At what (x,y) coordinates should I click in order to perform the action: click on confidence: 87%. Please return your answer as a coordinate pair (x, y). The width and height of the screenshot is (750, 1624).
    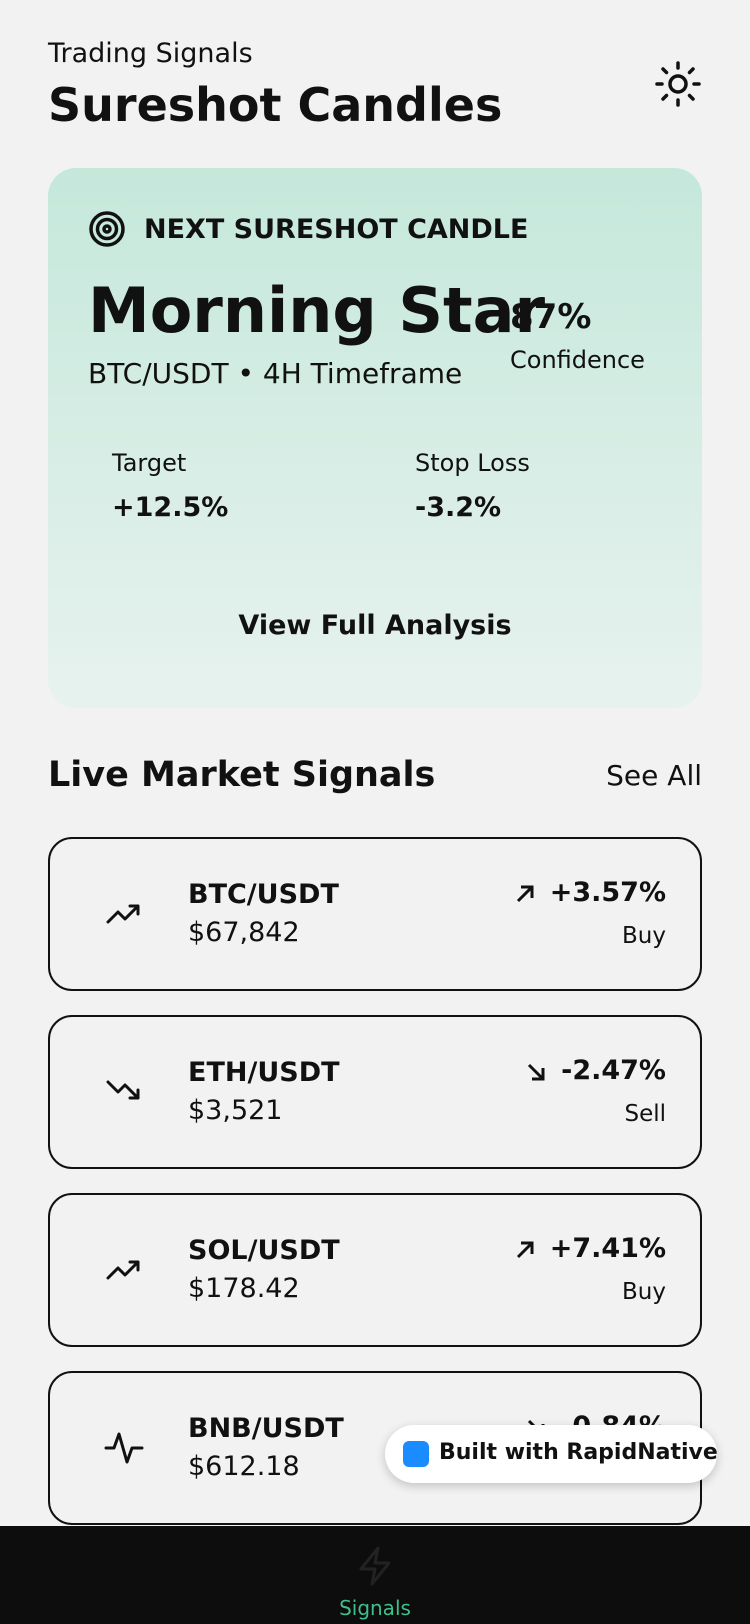
    Looking at the image, I should click on (551, 317).